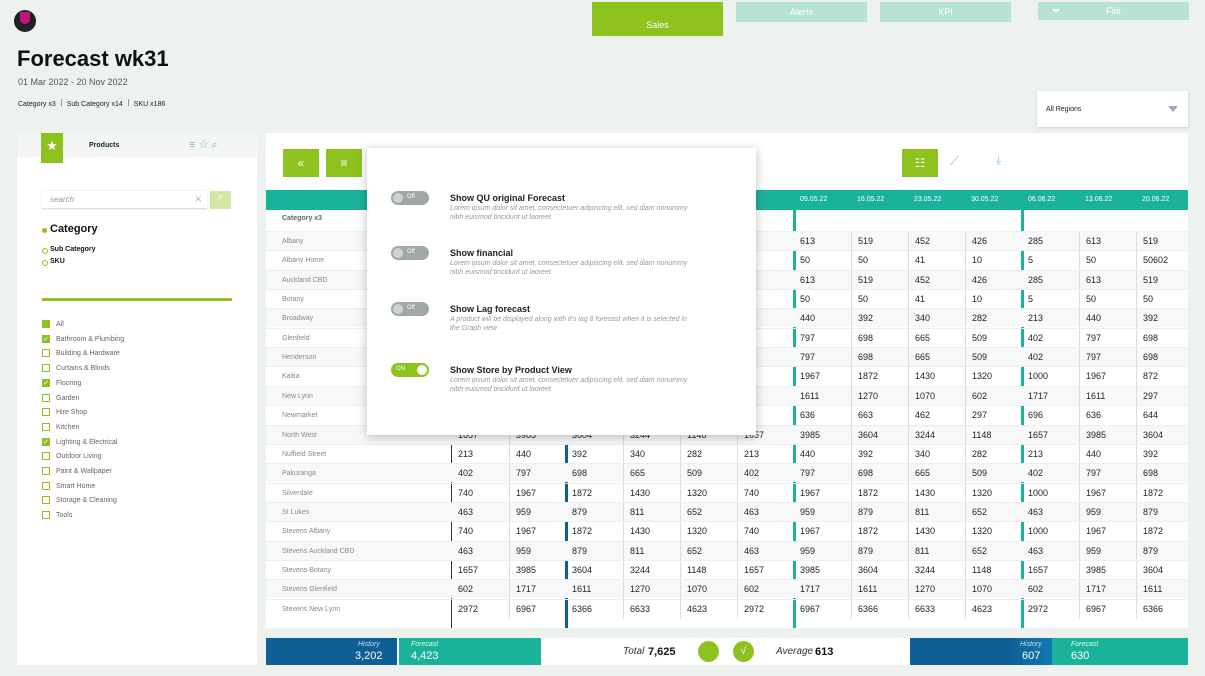 The image size is (1205, 676). Describe the element at coordinates (936, 280) in the screenshot. I see `cell: 452` at that location.